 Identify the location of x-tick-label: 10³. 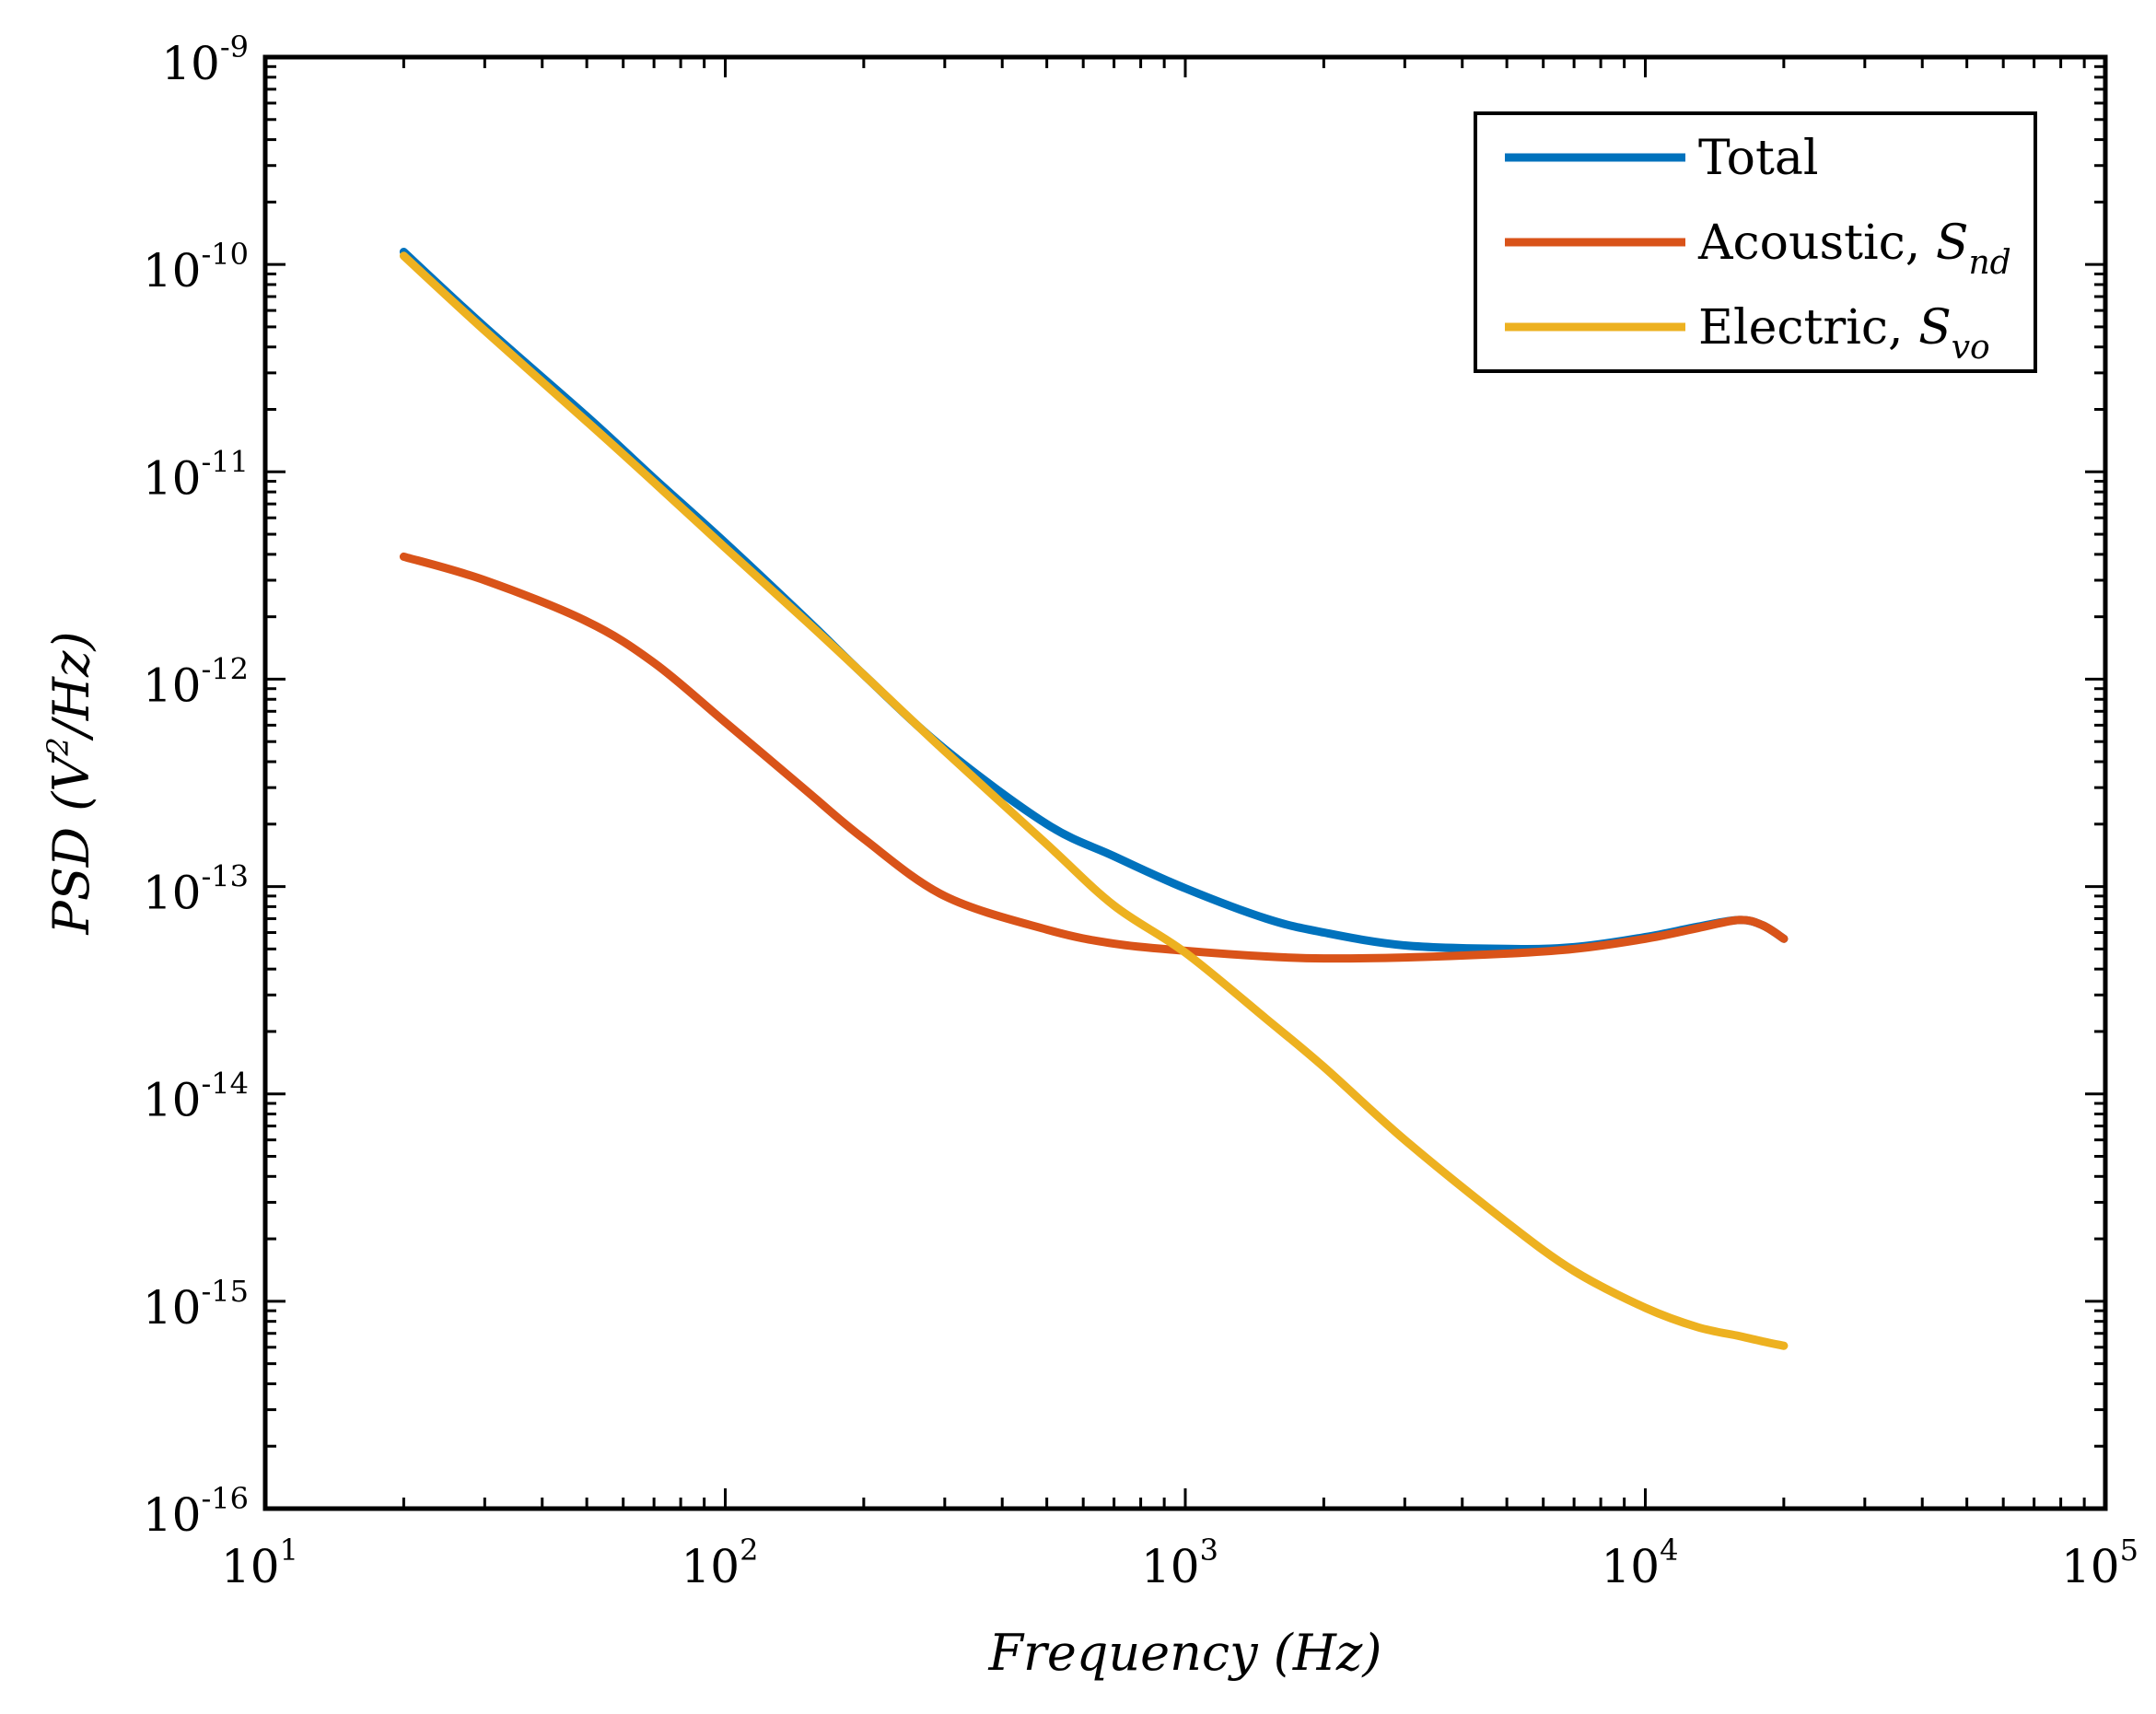
(1179, 1563).